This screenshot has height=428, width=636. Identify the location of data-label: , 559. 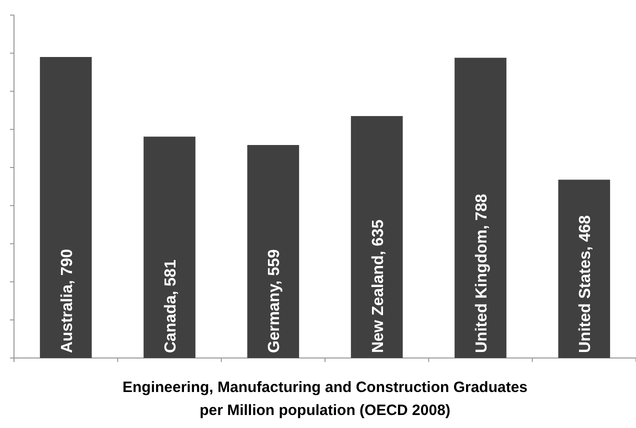
(275, 267).